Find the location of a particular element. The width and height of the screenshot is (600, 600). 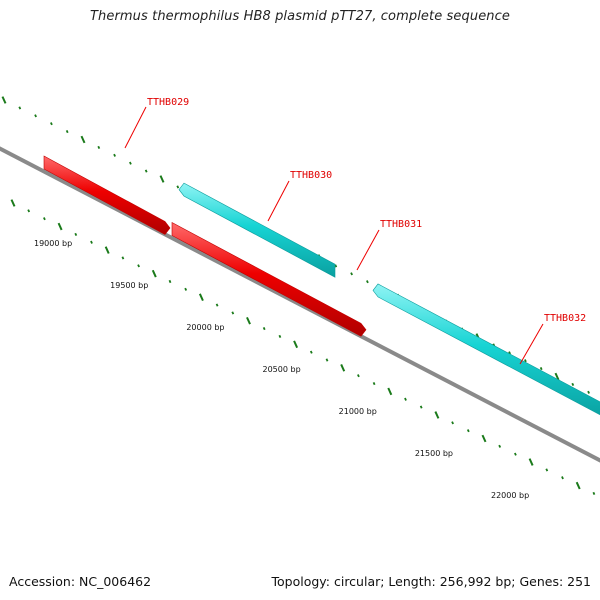

bp-label: 19500 bp is located at coordinates (129, 285).